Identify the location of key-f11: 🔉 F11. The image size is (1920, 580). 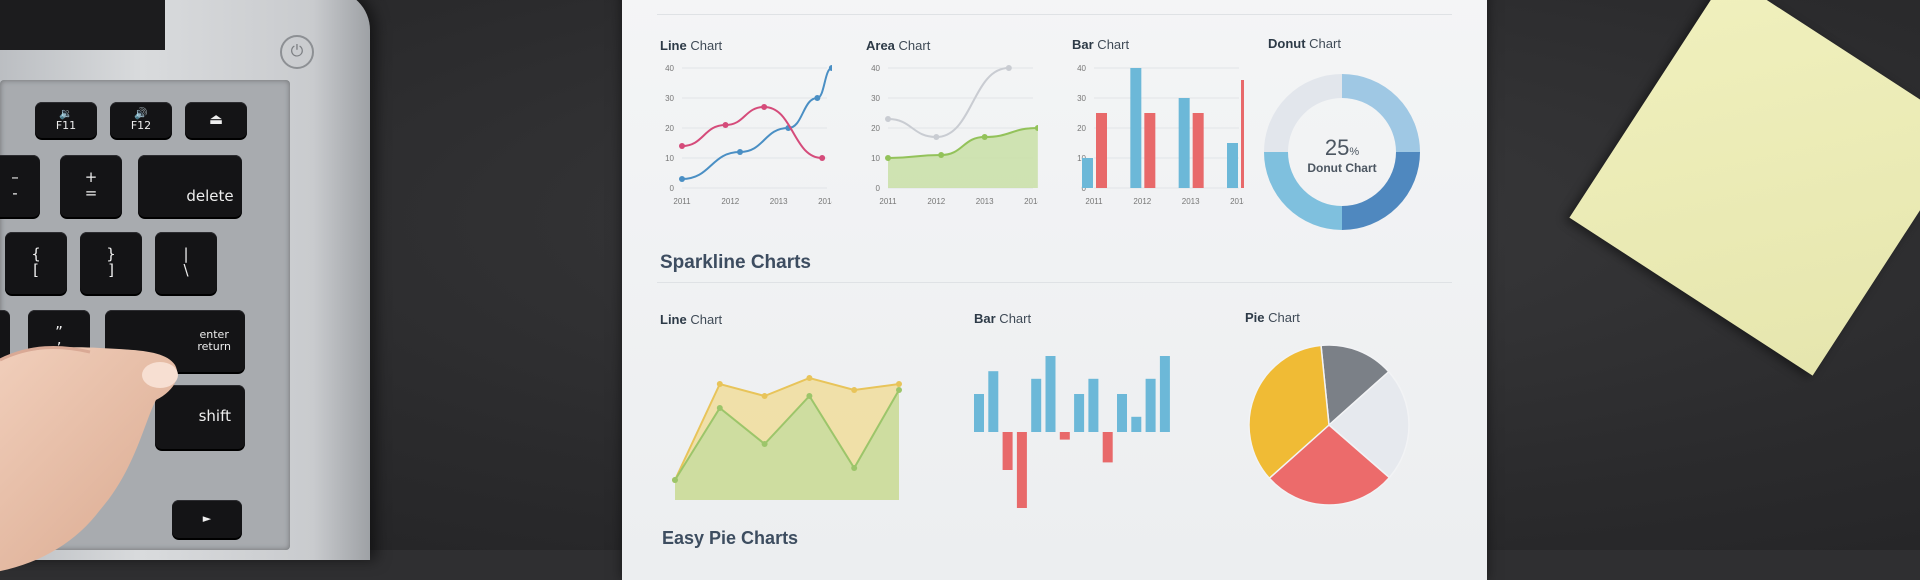
(66, 120).